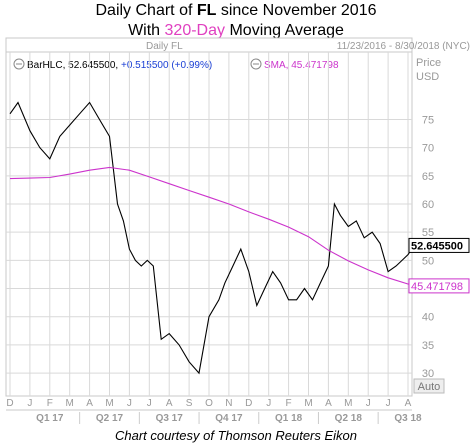 Image resolution: width=472 pixels, height=448 pixels. What do you see at coordinates (428, 177) in the screenshot?
I see `y-tick-label: 65` at bounding box center [428, 177].